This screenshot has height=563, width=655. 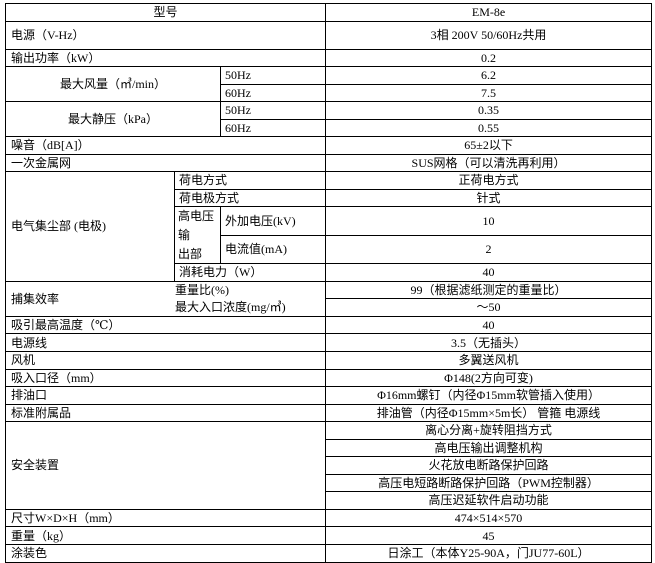 I want to click on output-power-value: 0.2, so click(x=489, y=58).